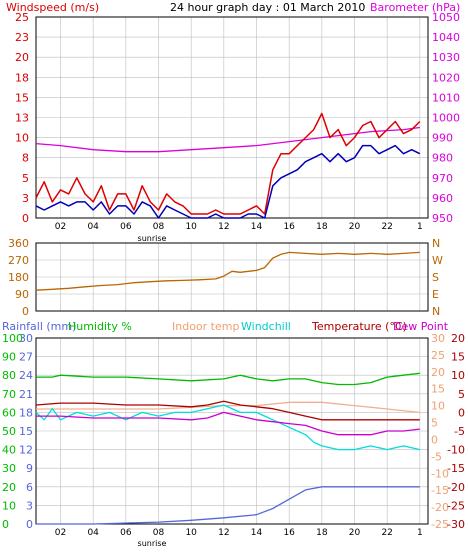  What do you see at coordinates (458, 357) in the screenshot?
I see `temperature-tick-label: 15` at bounding box center [458, 357].